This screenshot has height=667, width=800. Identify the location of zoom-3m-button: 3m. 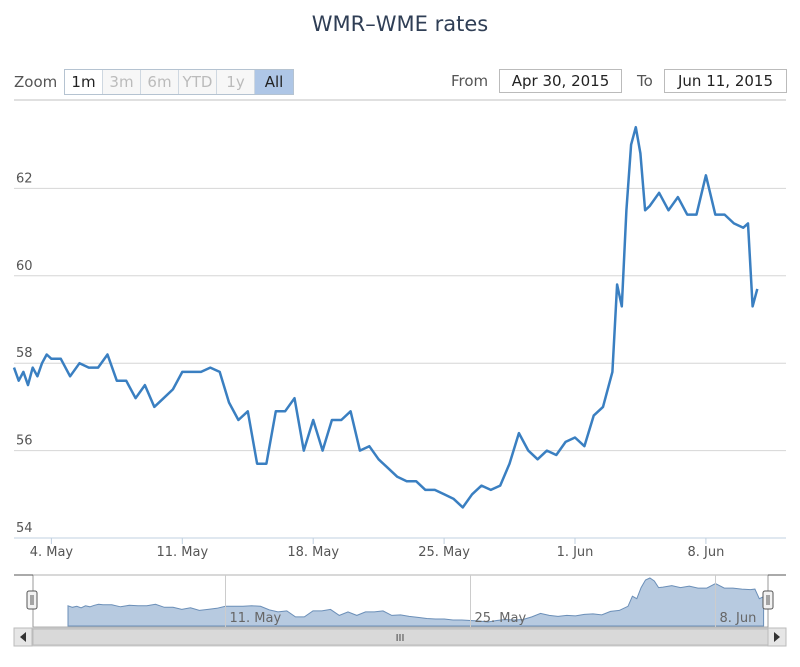
(122, 82).